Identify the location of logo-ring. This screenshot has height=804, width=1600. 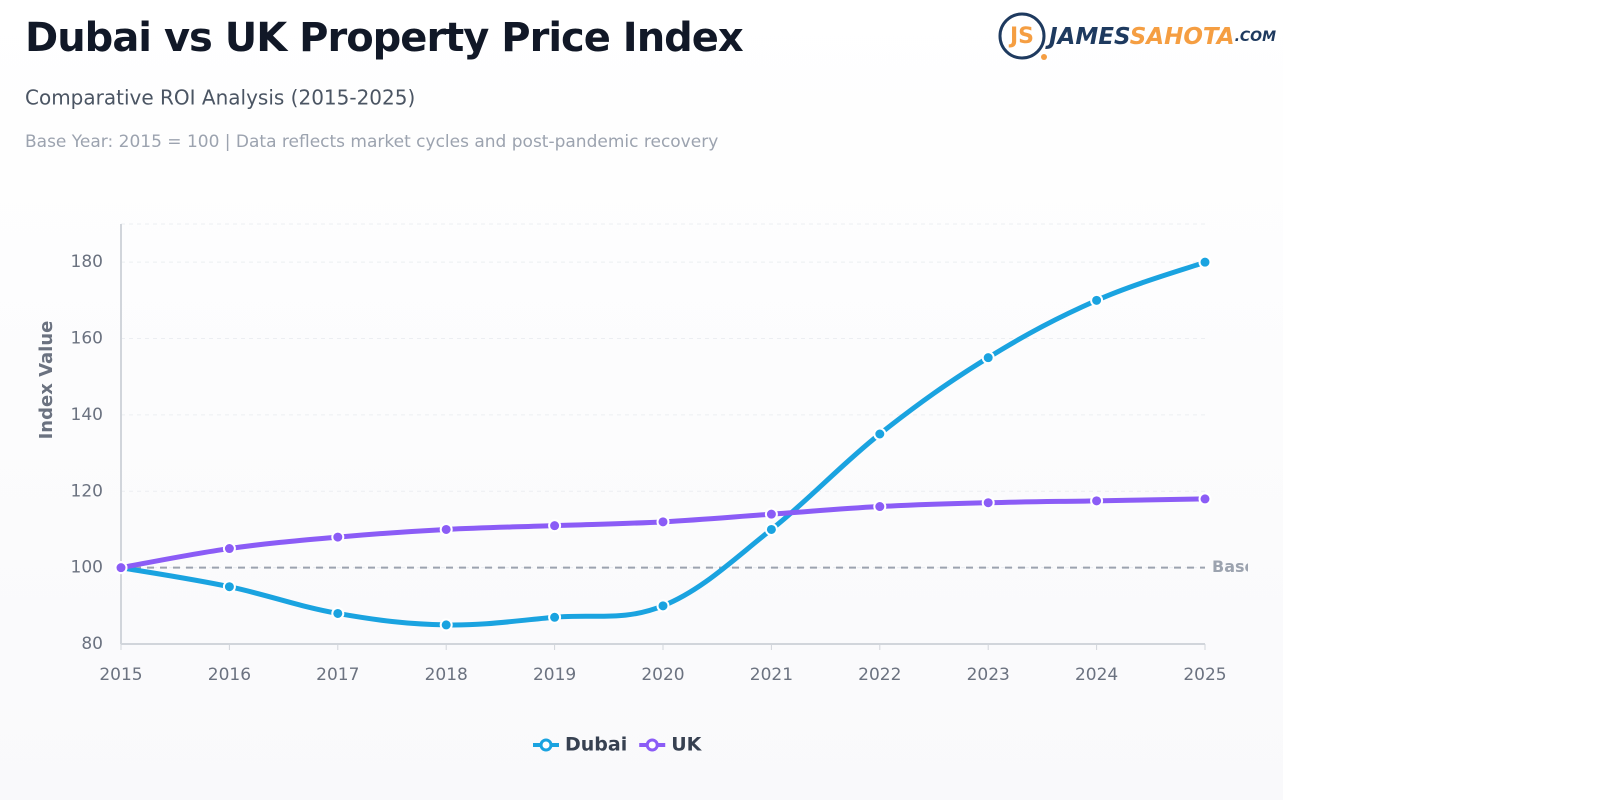
(1022, 36).